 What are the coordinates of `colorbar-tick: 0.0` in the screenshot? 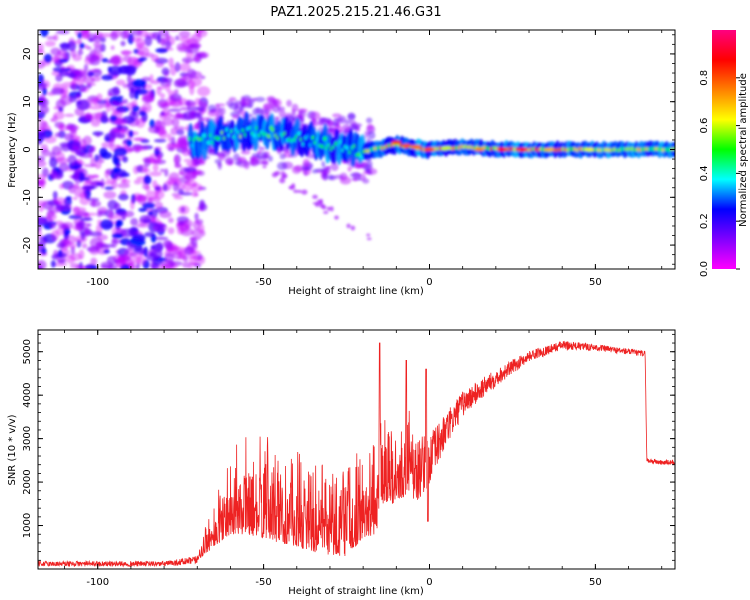 It's located at (719, 269).